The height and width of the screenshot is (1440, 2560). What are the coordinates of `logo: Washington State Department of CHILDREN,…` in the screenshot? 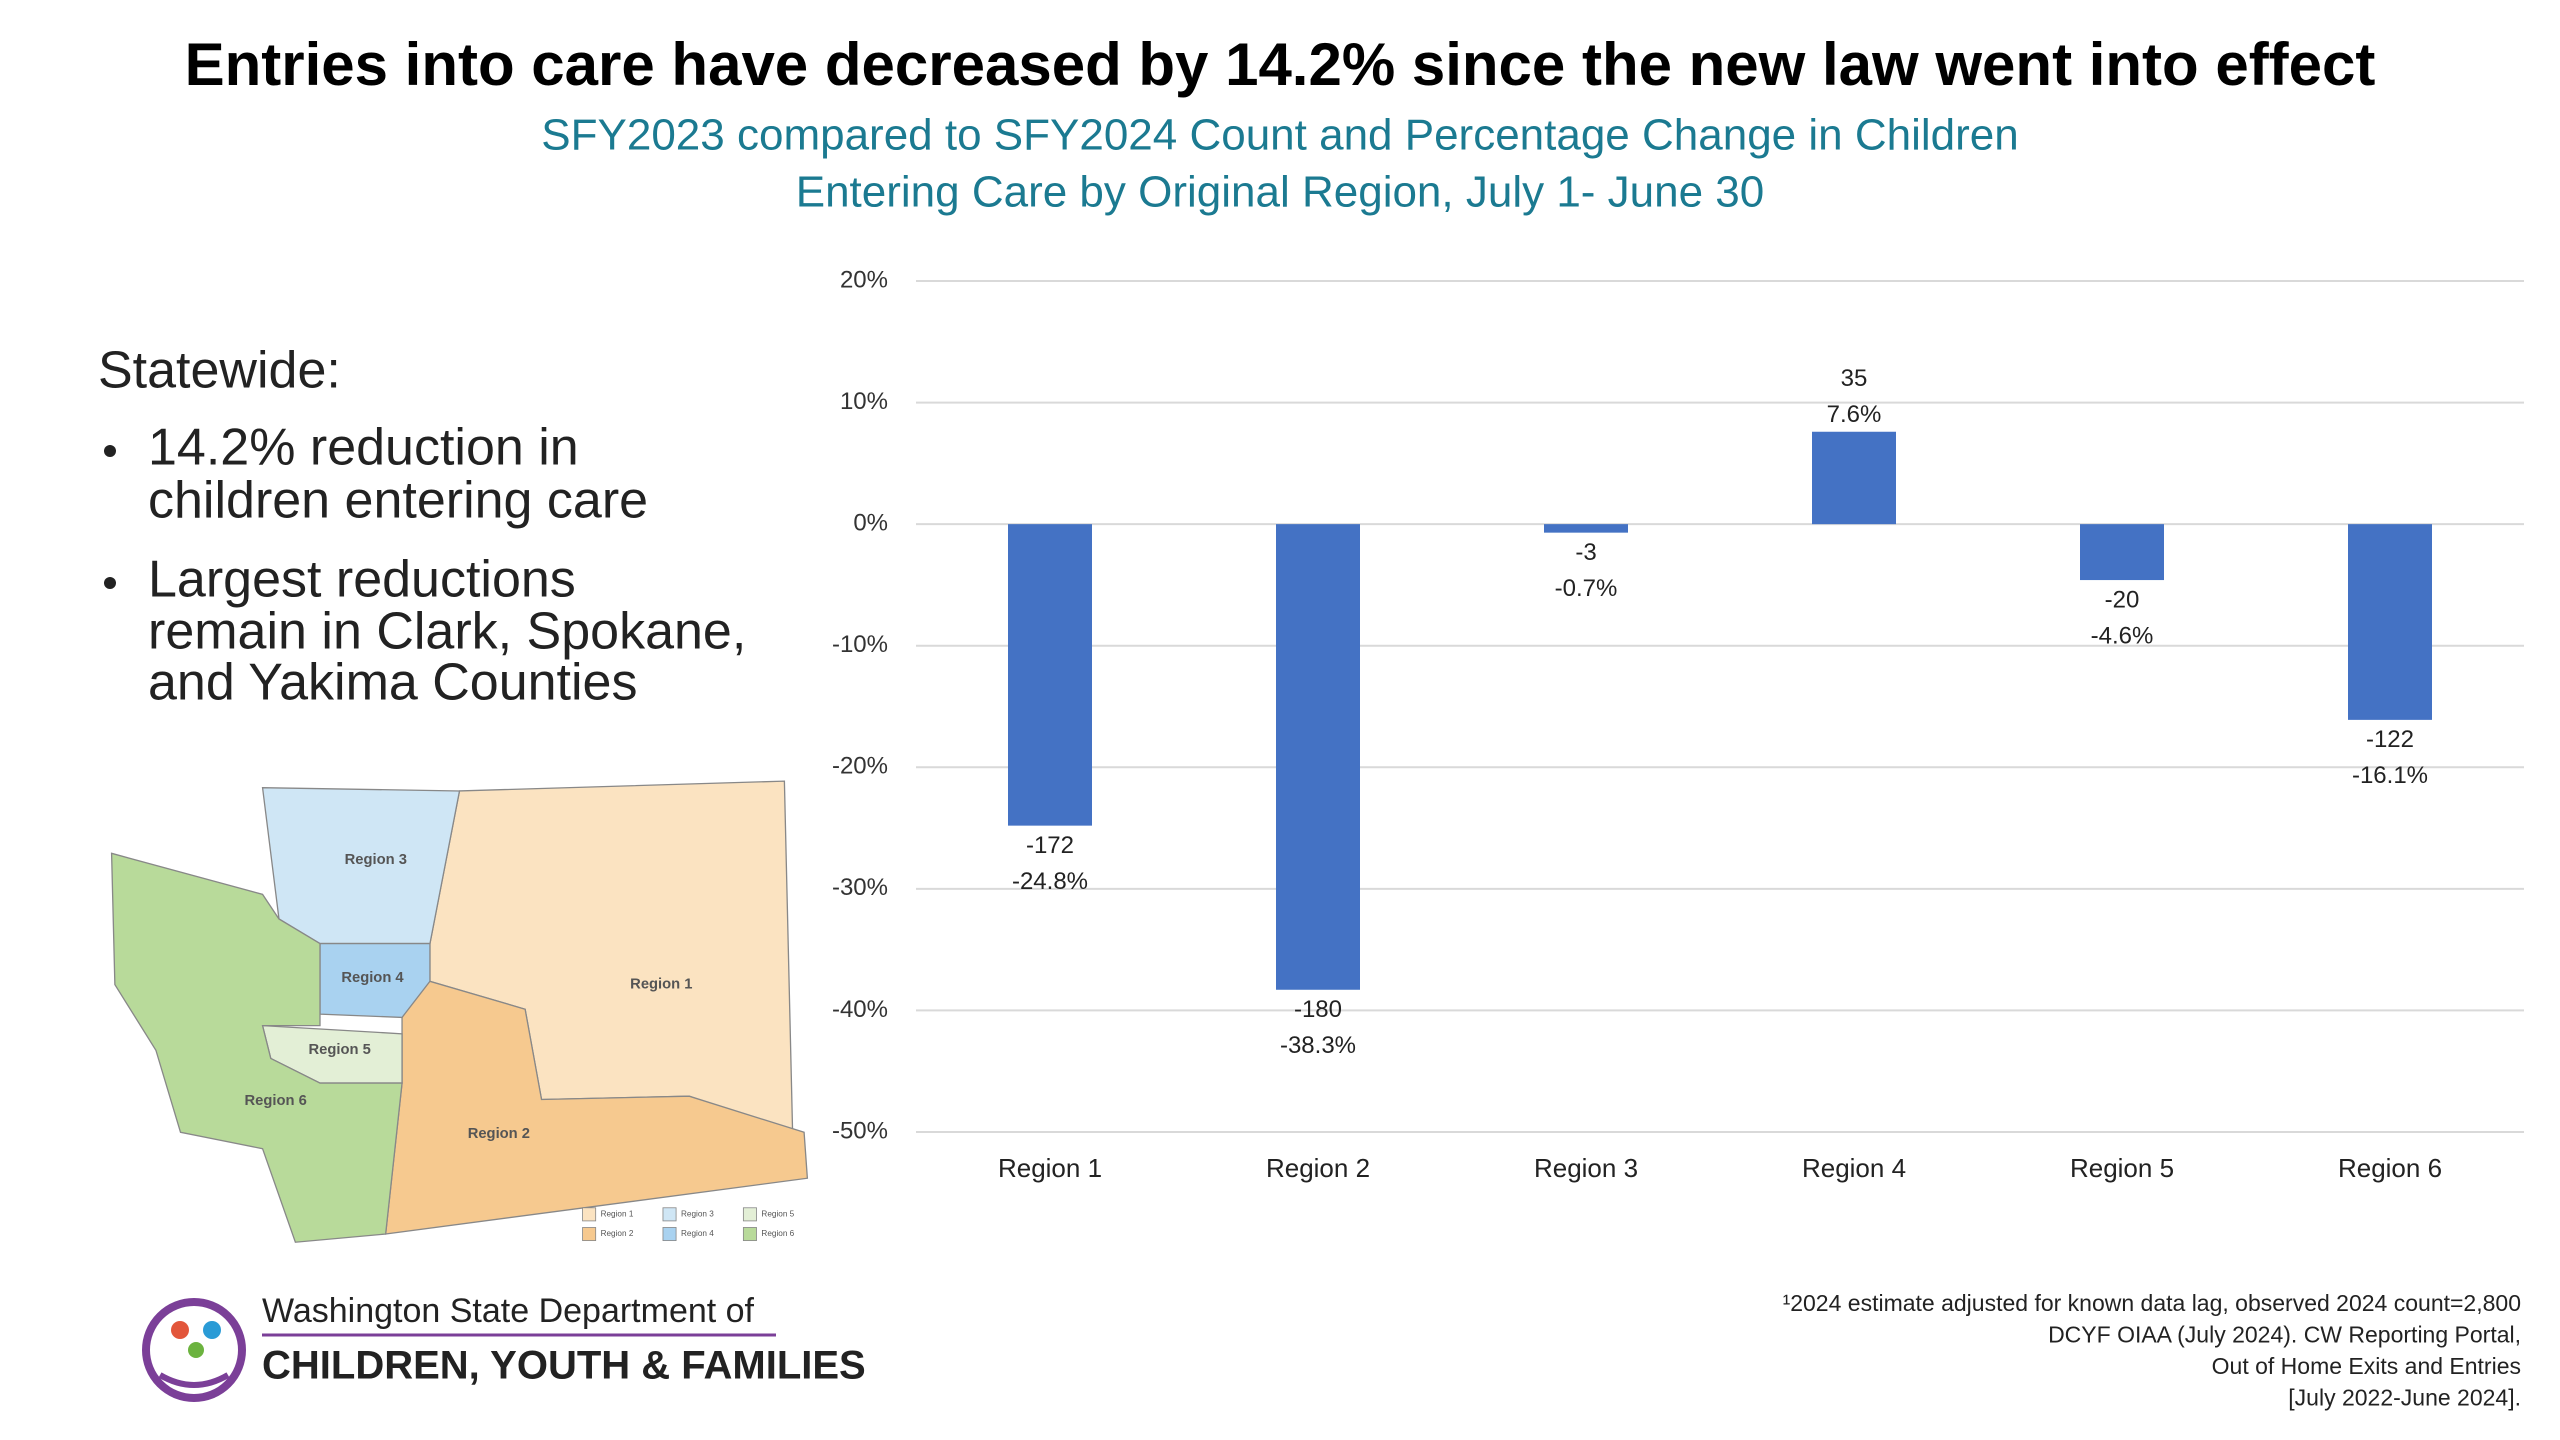 It's located at (504, 1347).